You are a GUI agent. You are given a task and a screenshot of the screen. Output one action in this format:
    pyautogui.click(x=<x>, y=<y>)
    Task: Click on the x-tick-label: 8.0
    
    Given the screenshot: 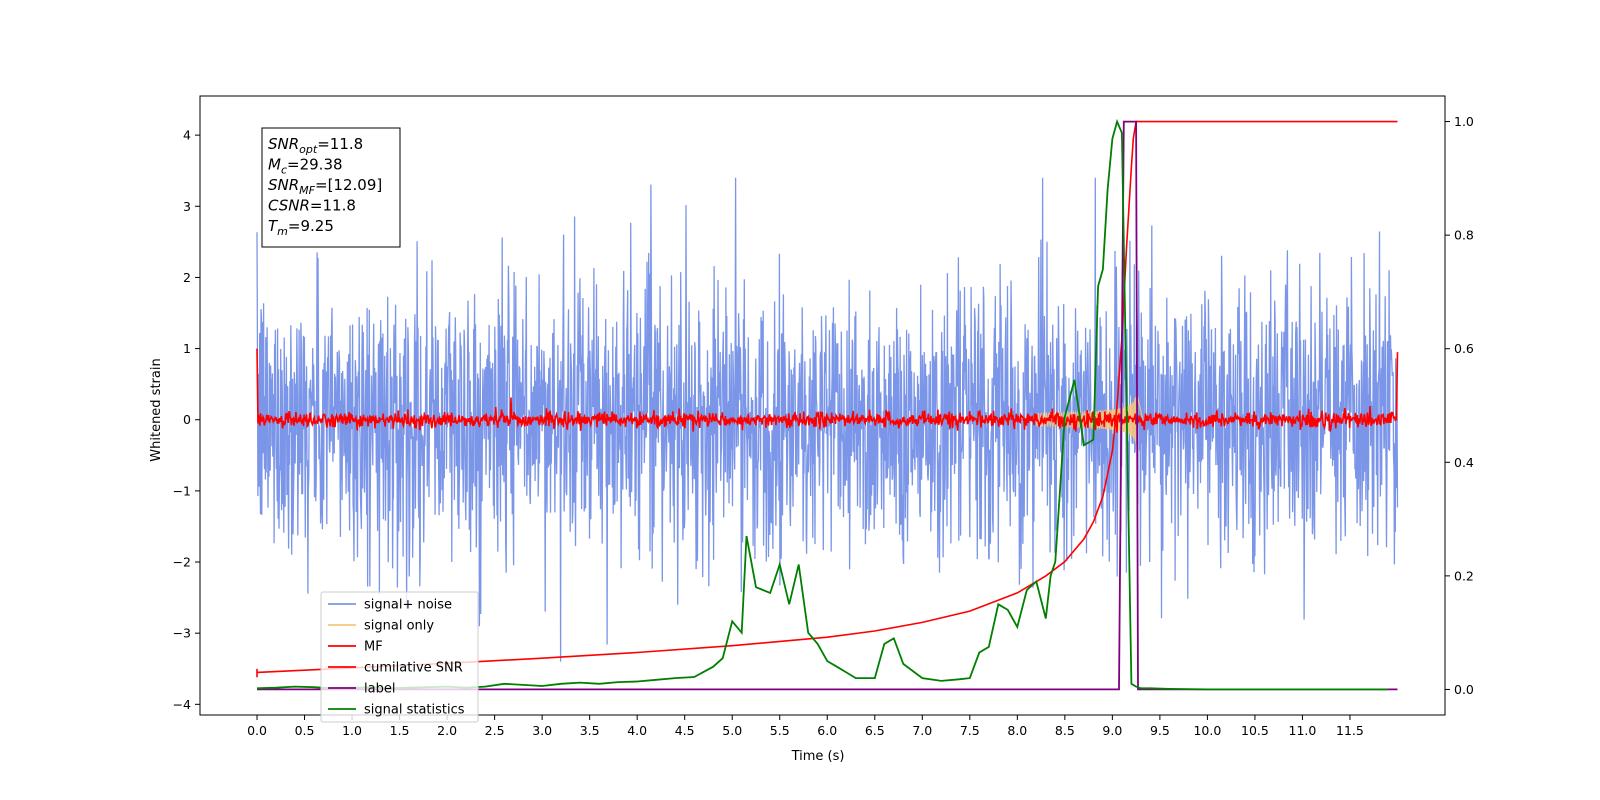 What is the action you would take?
    pyautogui.click(x=1017, y=730)
    